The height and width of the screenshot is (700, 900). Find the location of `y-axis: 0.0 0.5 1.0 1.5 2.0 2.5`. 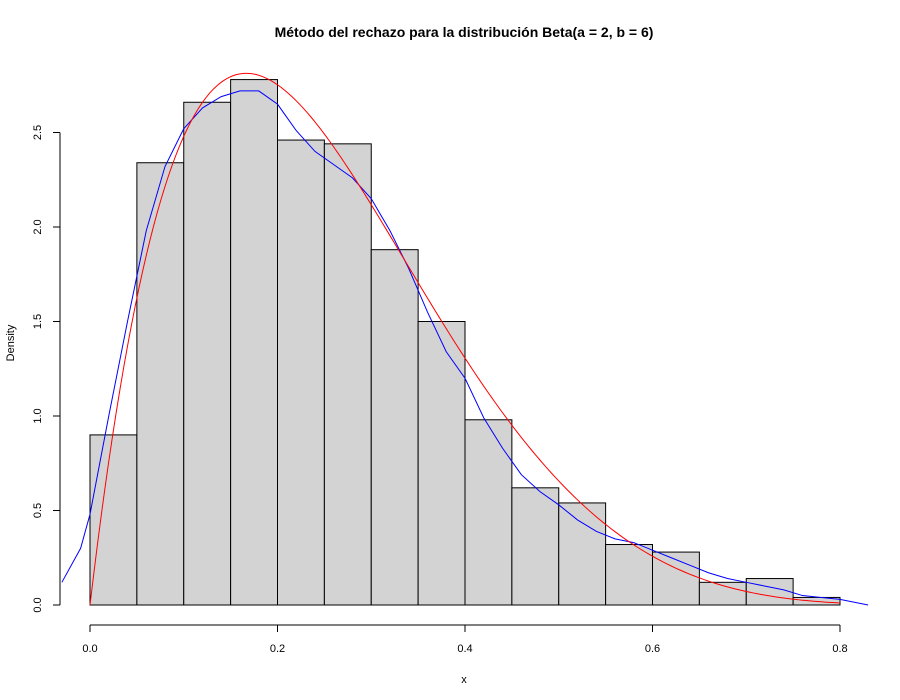

y-axis: 0.0 0.5 1.0 1.5 2.0 2.5 is located at coordinates (46, 369).